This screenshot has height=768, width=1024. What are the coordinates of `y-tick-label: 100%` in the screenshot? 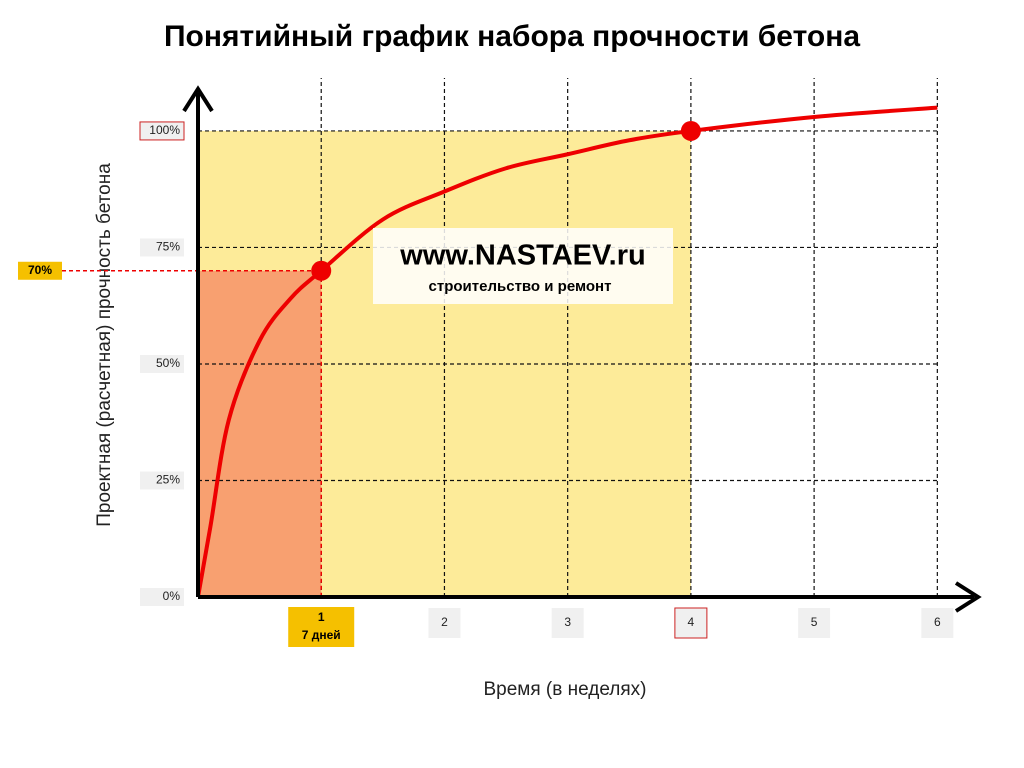 It's located at (164, 130).